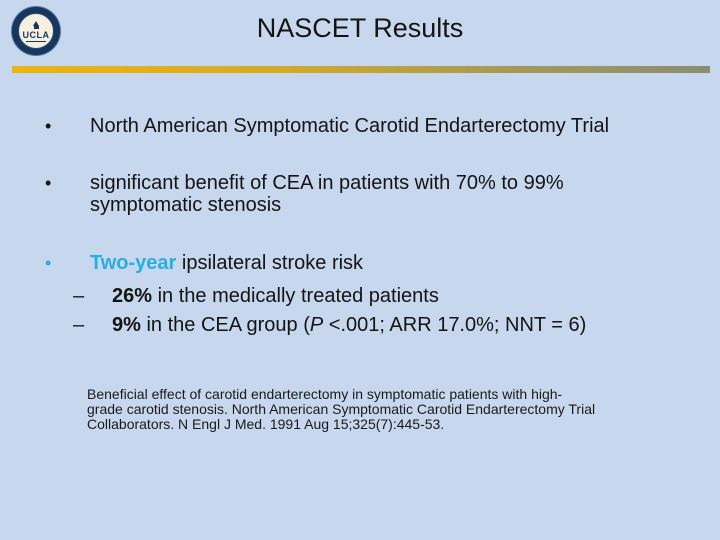 The image size is (720, 540). Describe the element at coordinates (270, 263) in the screenshot. I see `bullet-text-rest: ipsilateral stroke risk` at that location.